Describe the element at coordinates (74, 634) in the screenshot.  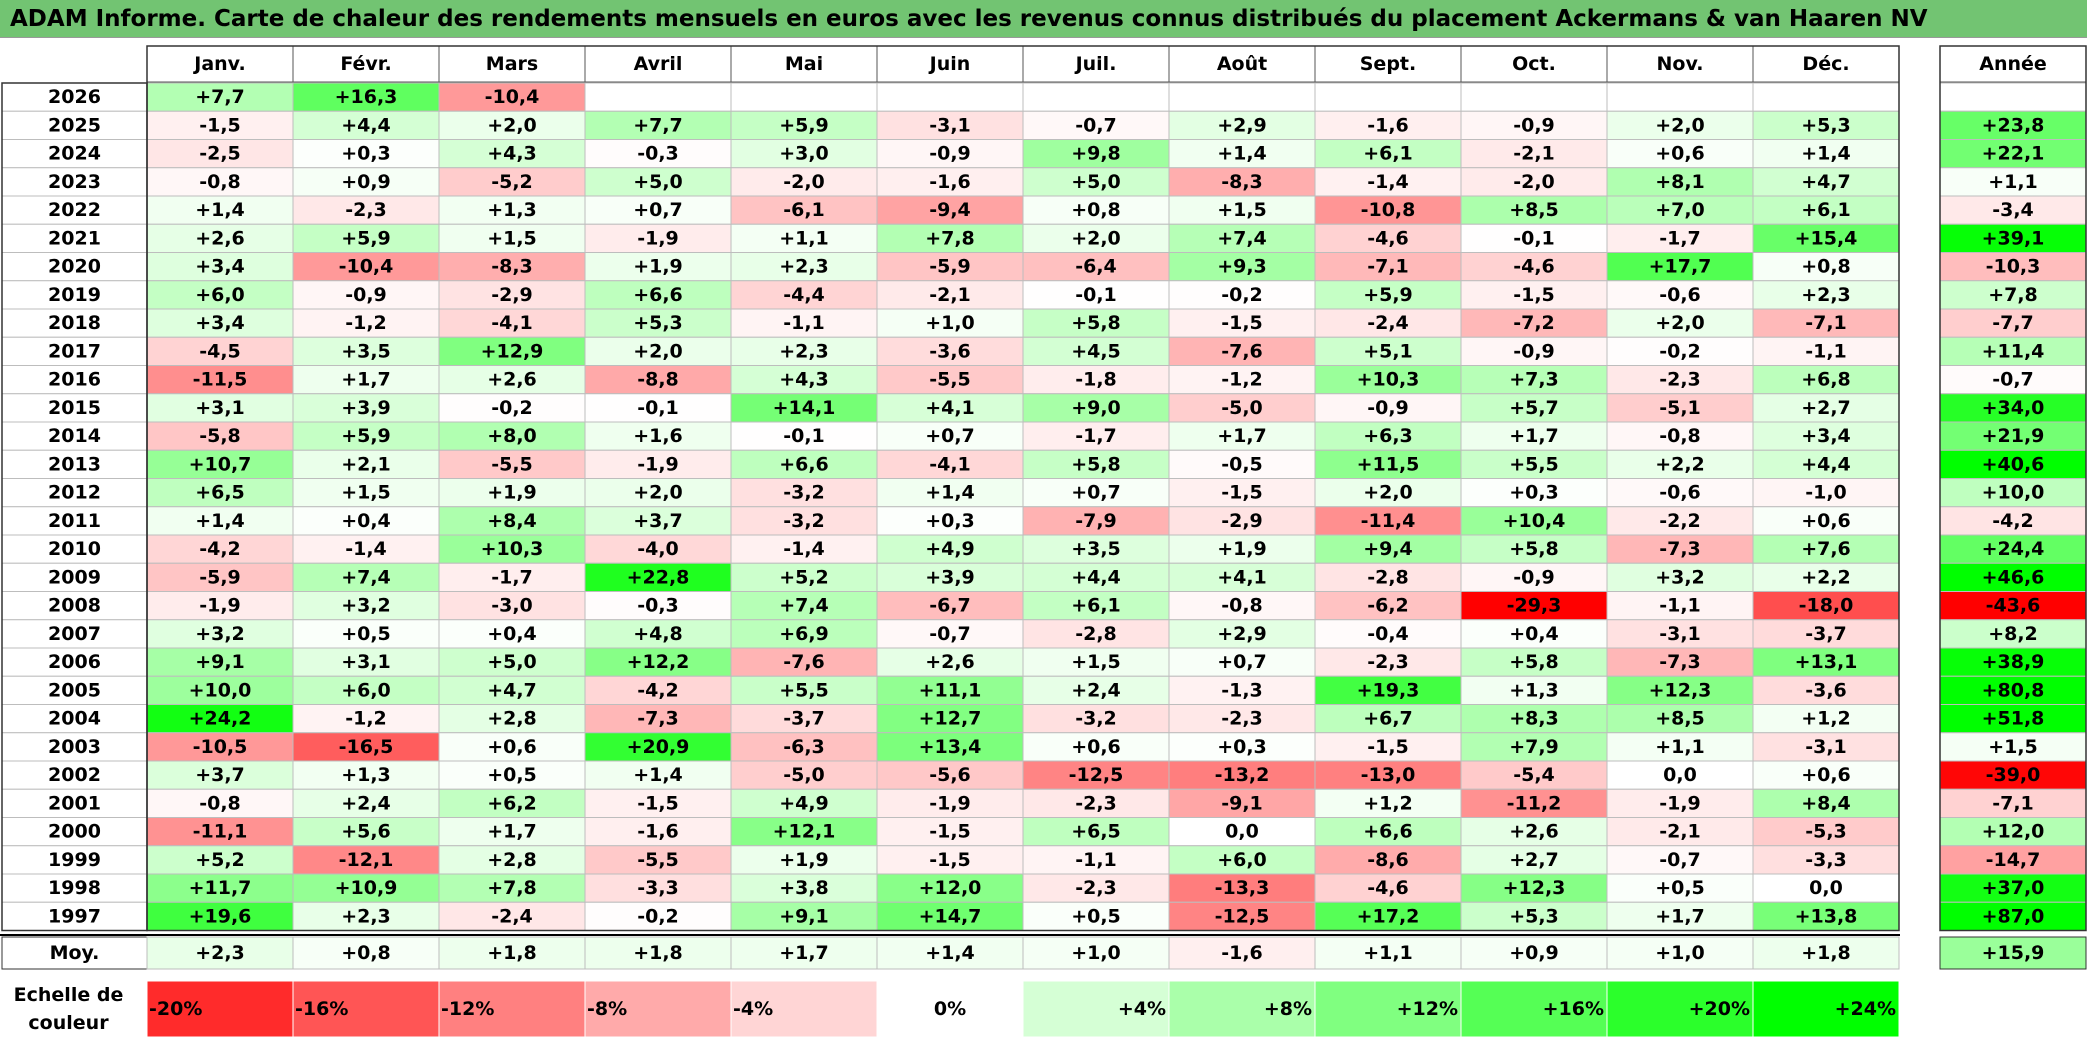
I see `year-label: 2007` at that location.